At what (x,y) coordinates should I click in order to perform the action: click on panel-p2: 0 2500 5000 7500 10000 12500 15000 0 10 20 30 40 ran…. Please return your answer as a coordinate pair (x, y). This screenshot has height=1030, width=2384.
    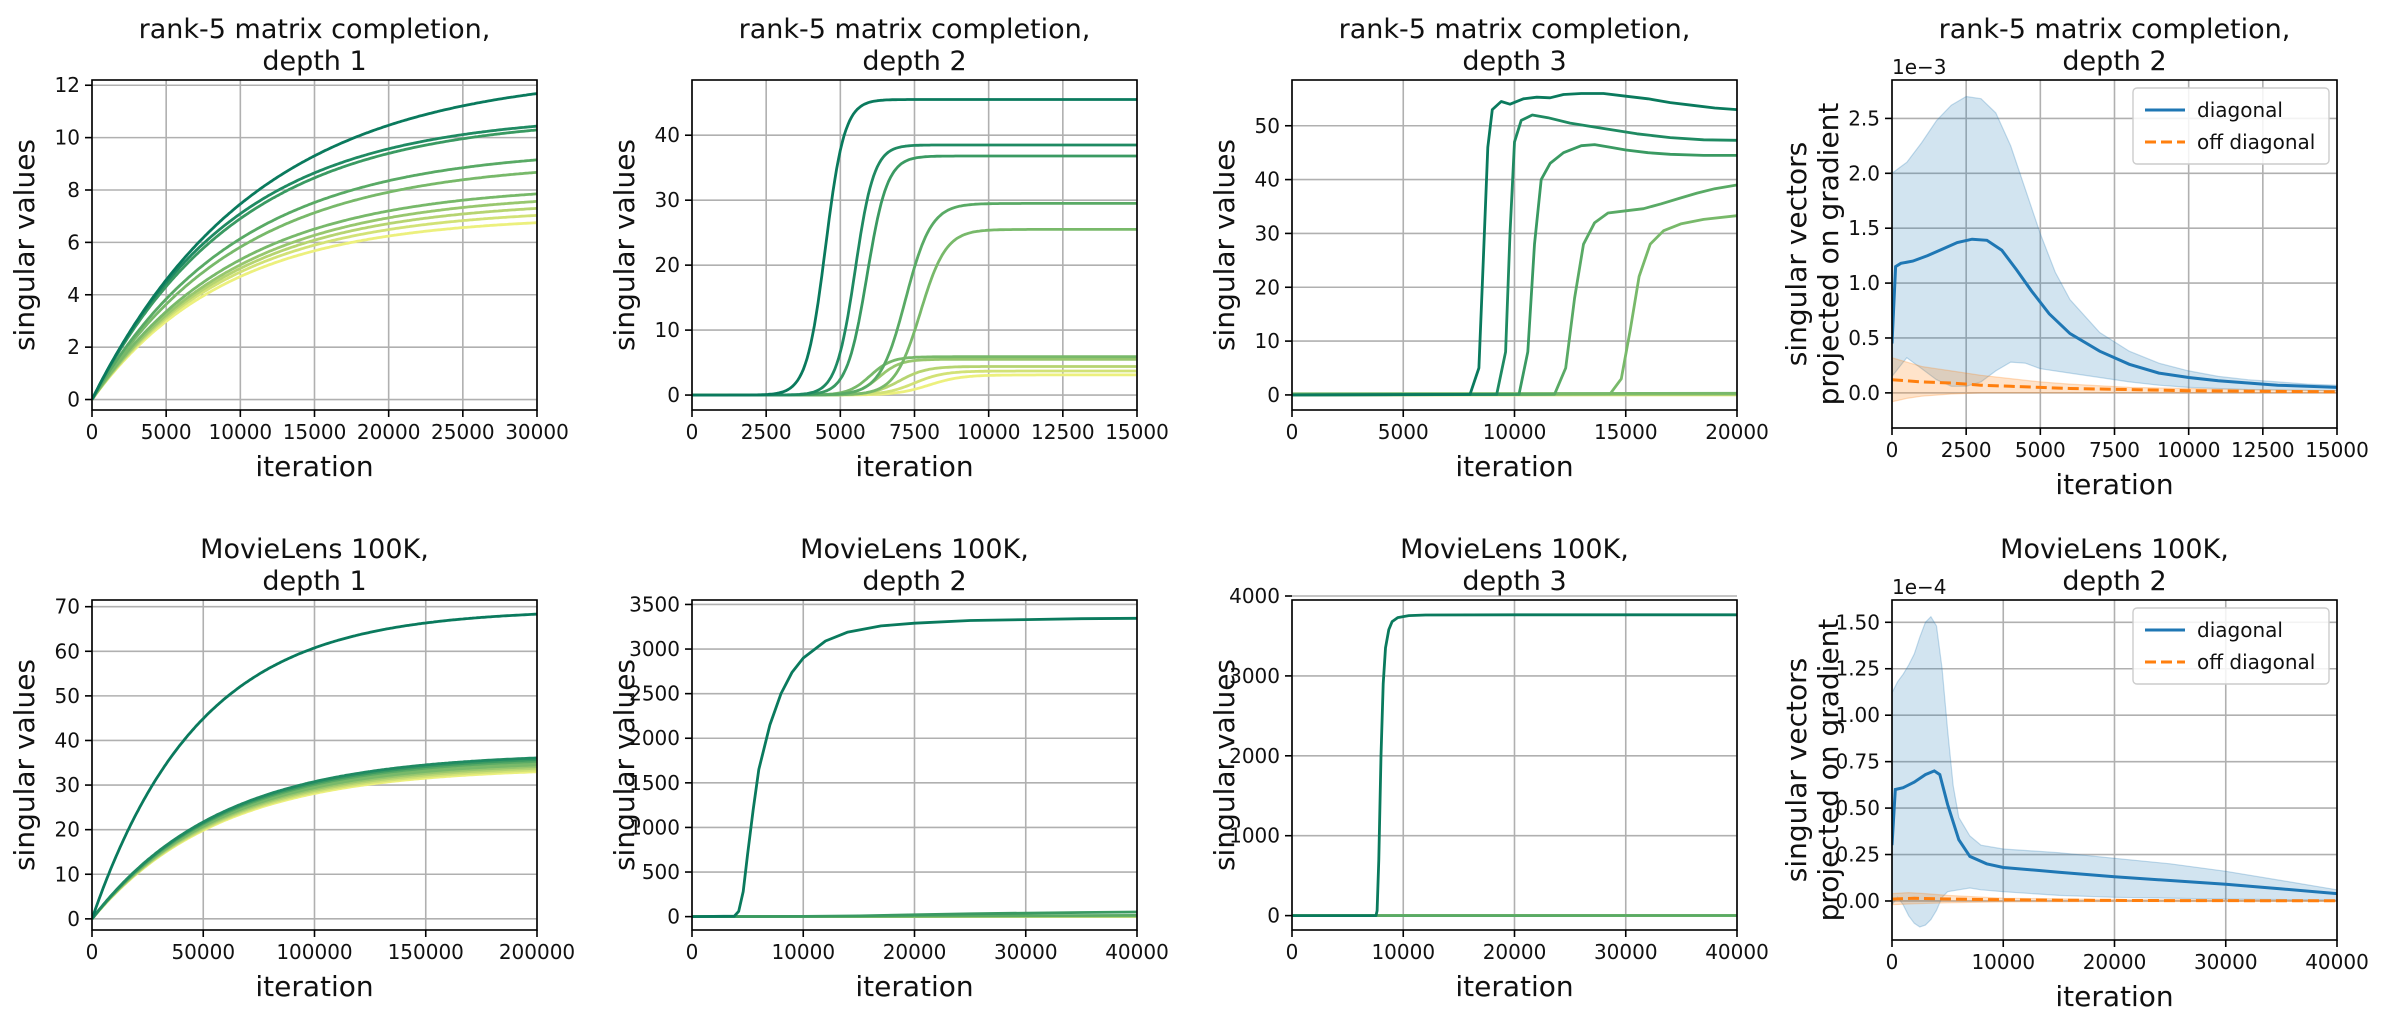
    Looking at the image, I should click on (888, 248).